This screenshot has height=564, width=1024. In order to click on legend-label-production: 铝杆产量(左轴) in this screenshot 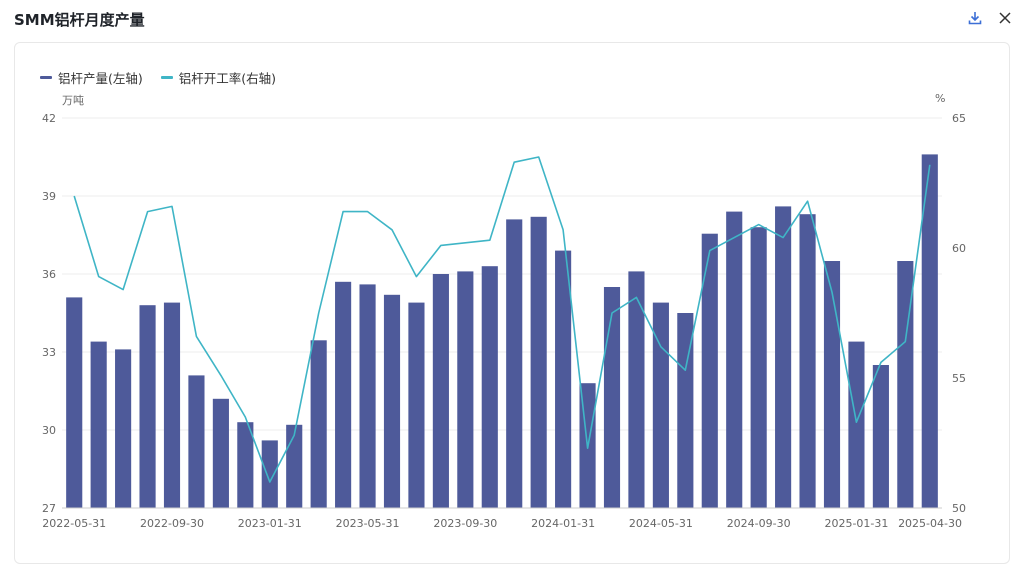, I will do `click(100, 78)`.